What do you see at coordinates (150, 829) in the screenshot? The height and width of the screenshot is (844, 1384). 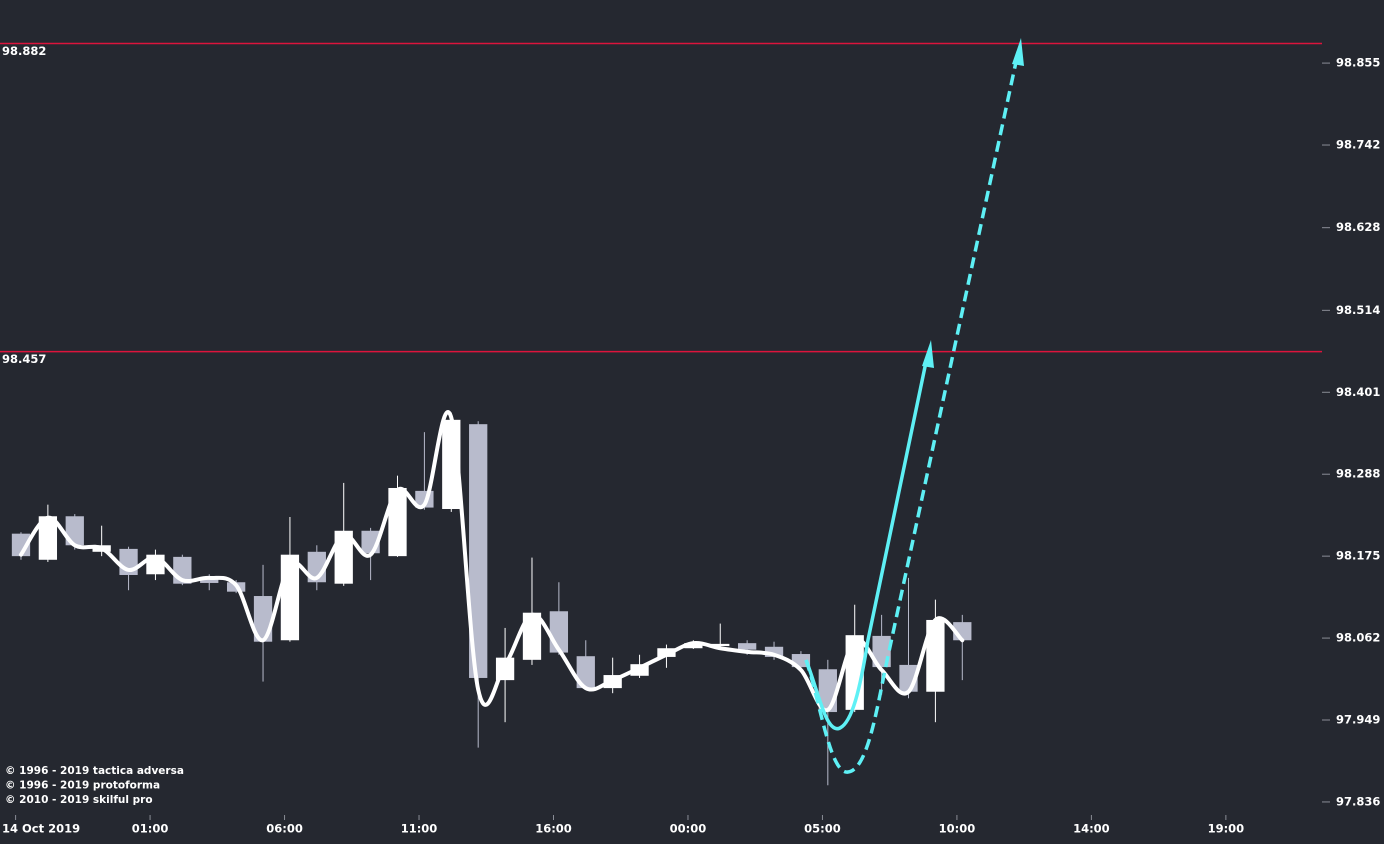 I see `x-tick-label: 01:00` at bounding box center [150, 829].